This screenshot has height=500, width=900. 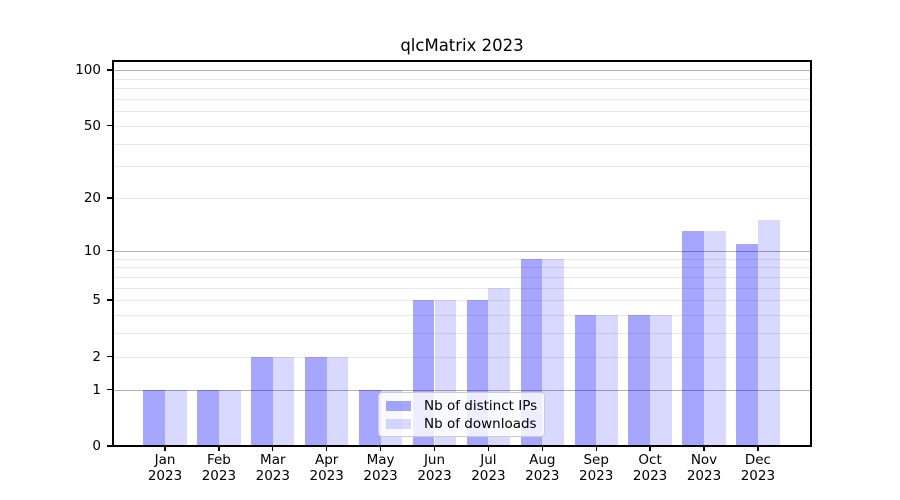 I want to click on x-tick-label-line: Mar, so click(x=273, y=460).